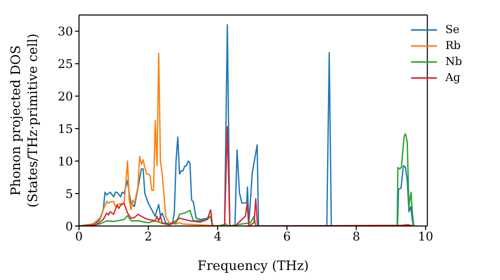 The height and width of the screenshot is (280, 500). I want to click on y-axis-title: Phonon projected DOS (States/THz·primitive cell), so click(25, 120).